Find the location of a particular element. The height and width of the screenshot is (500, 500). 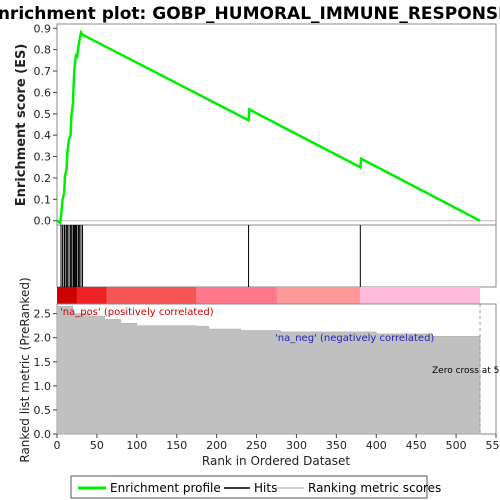

legend-box is located at coordinates (249, 487).